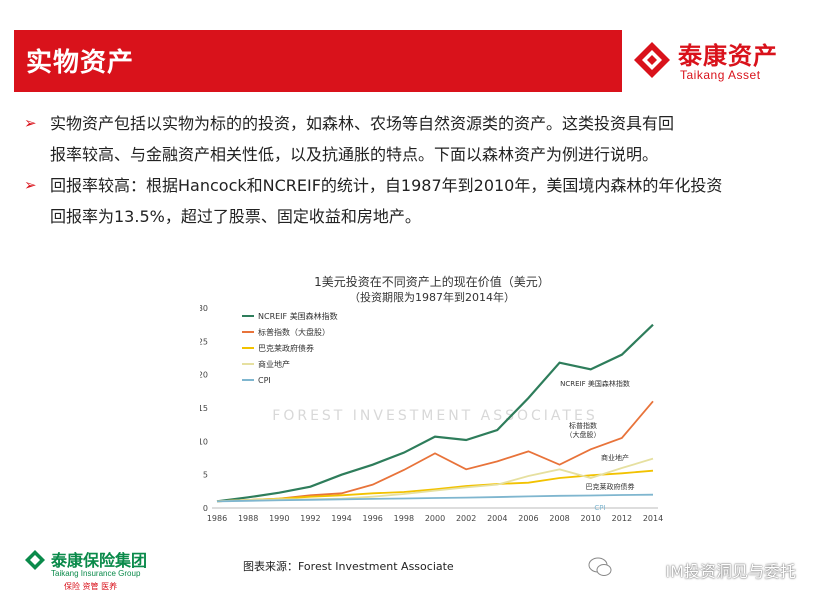 This screenshot has width=822, height=603. I want to click on footer-tagline: 保险 资管 医养, so click(91, 586).